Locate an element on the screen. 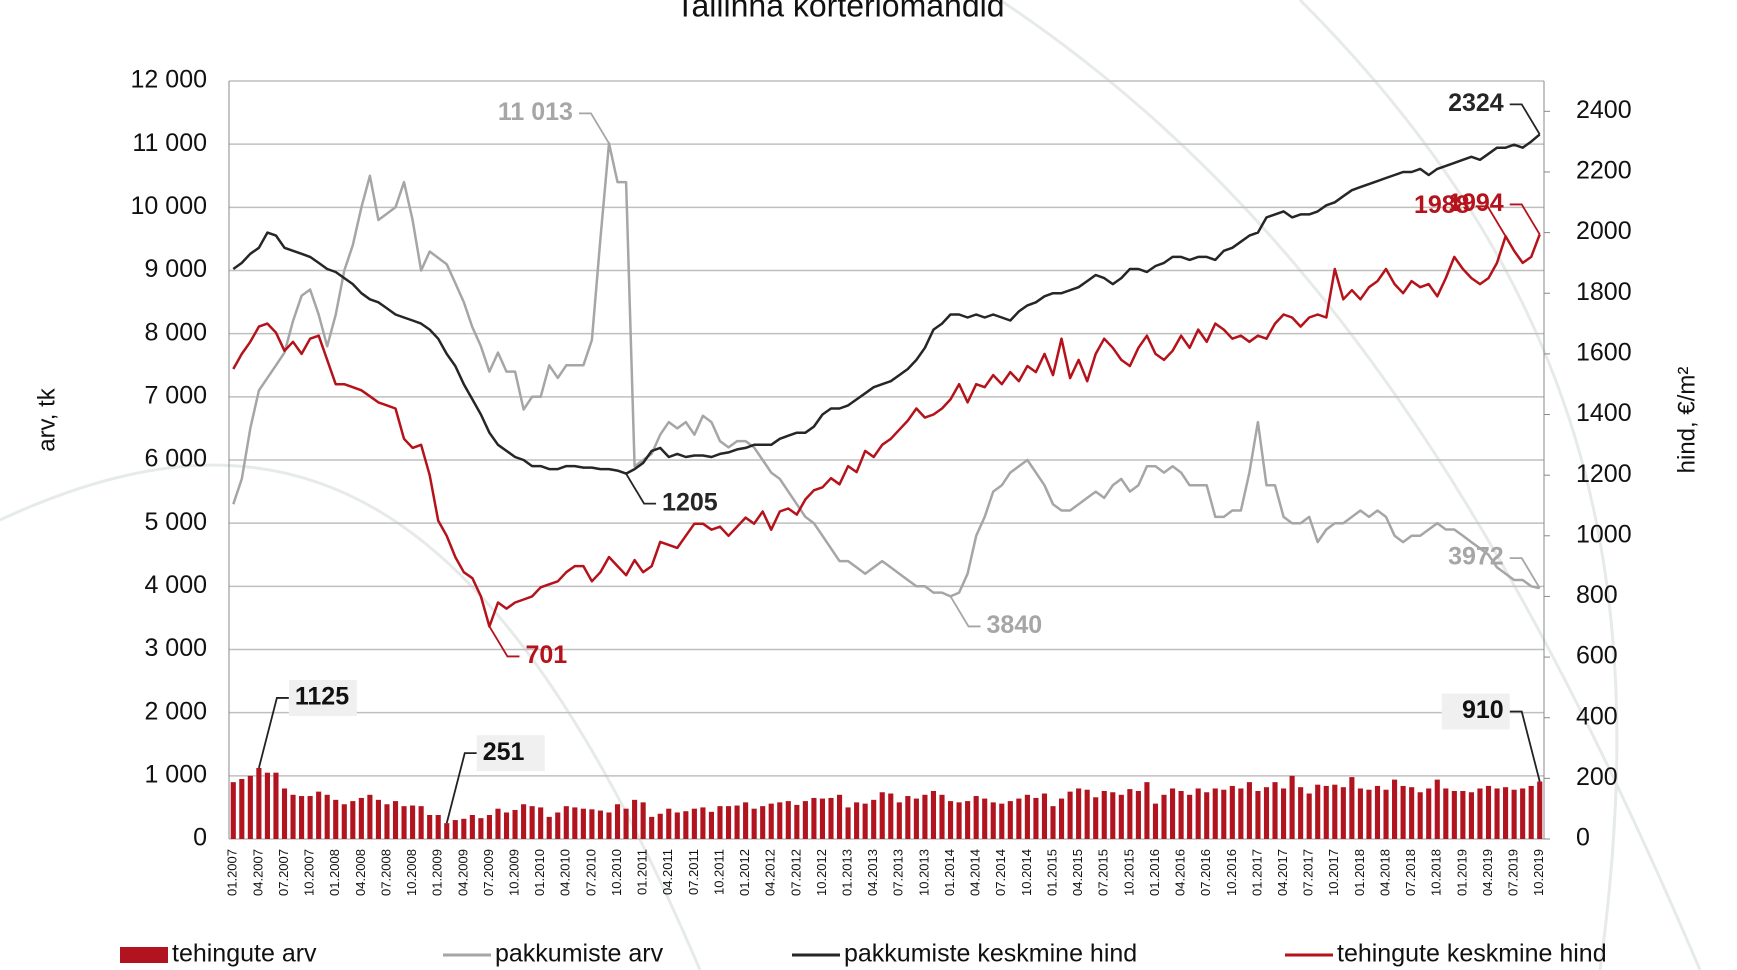 The width and height of the screenshot is (1737, 970). data-label: 1994 is located at coordinates (1476, 203).